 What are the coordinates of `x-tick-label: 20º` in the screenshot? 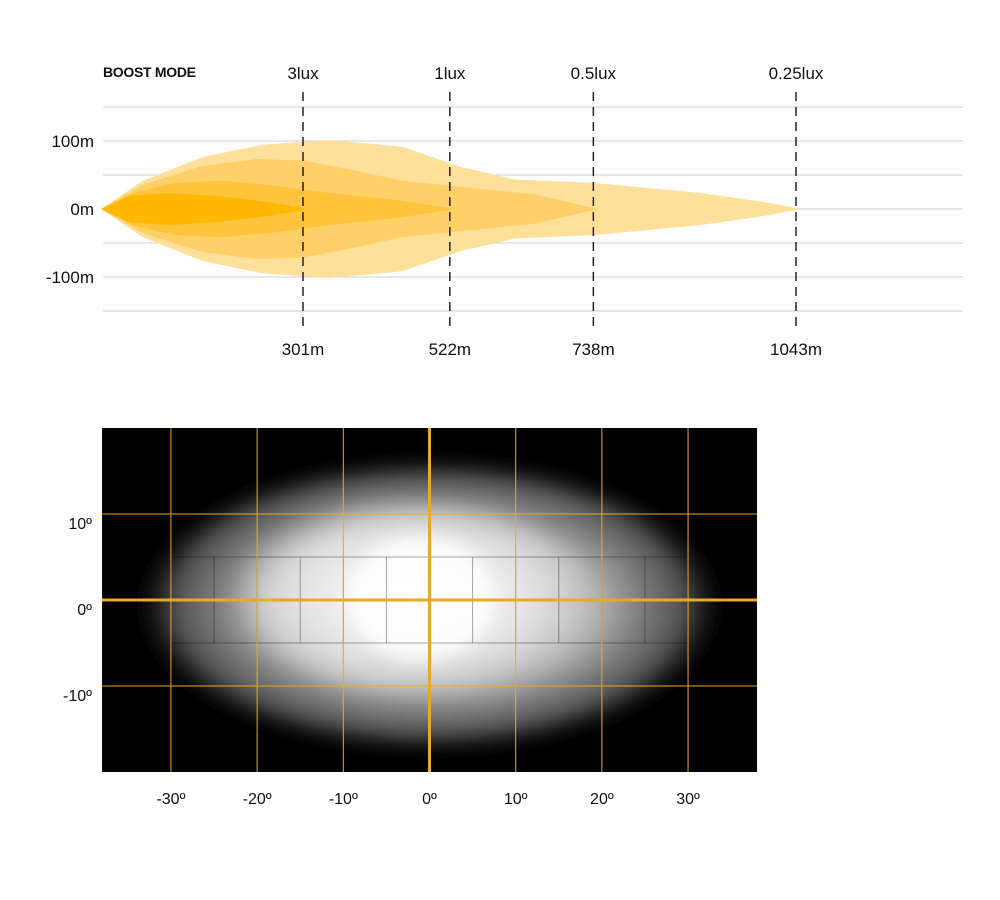 It's located at (602, 799).